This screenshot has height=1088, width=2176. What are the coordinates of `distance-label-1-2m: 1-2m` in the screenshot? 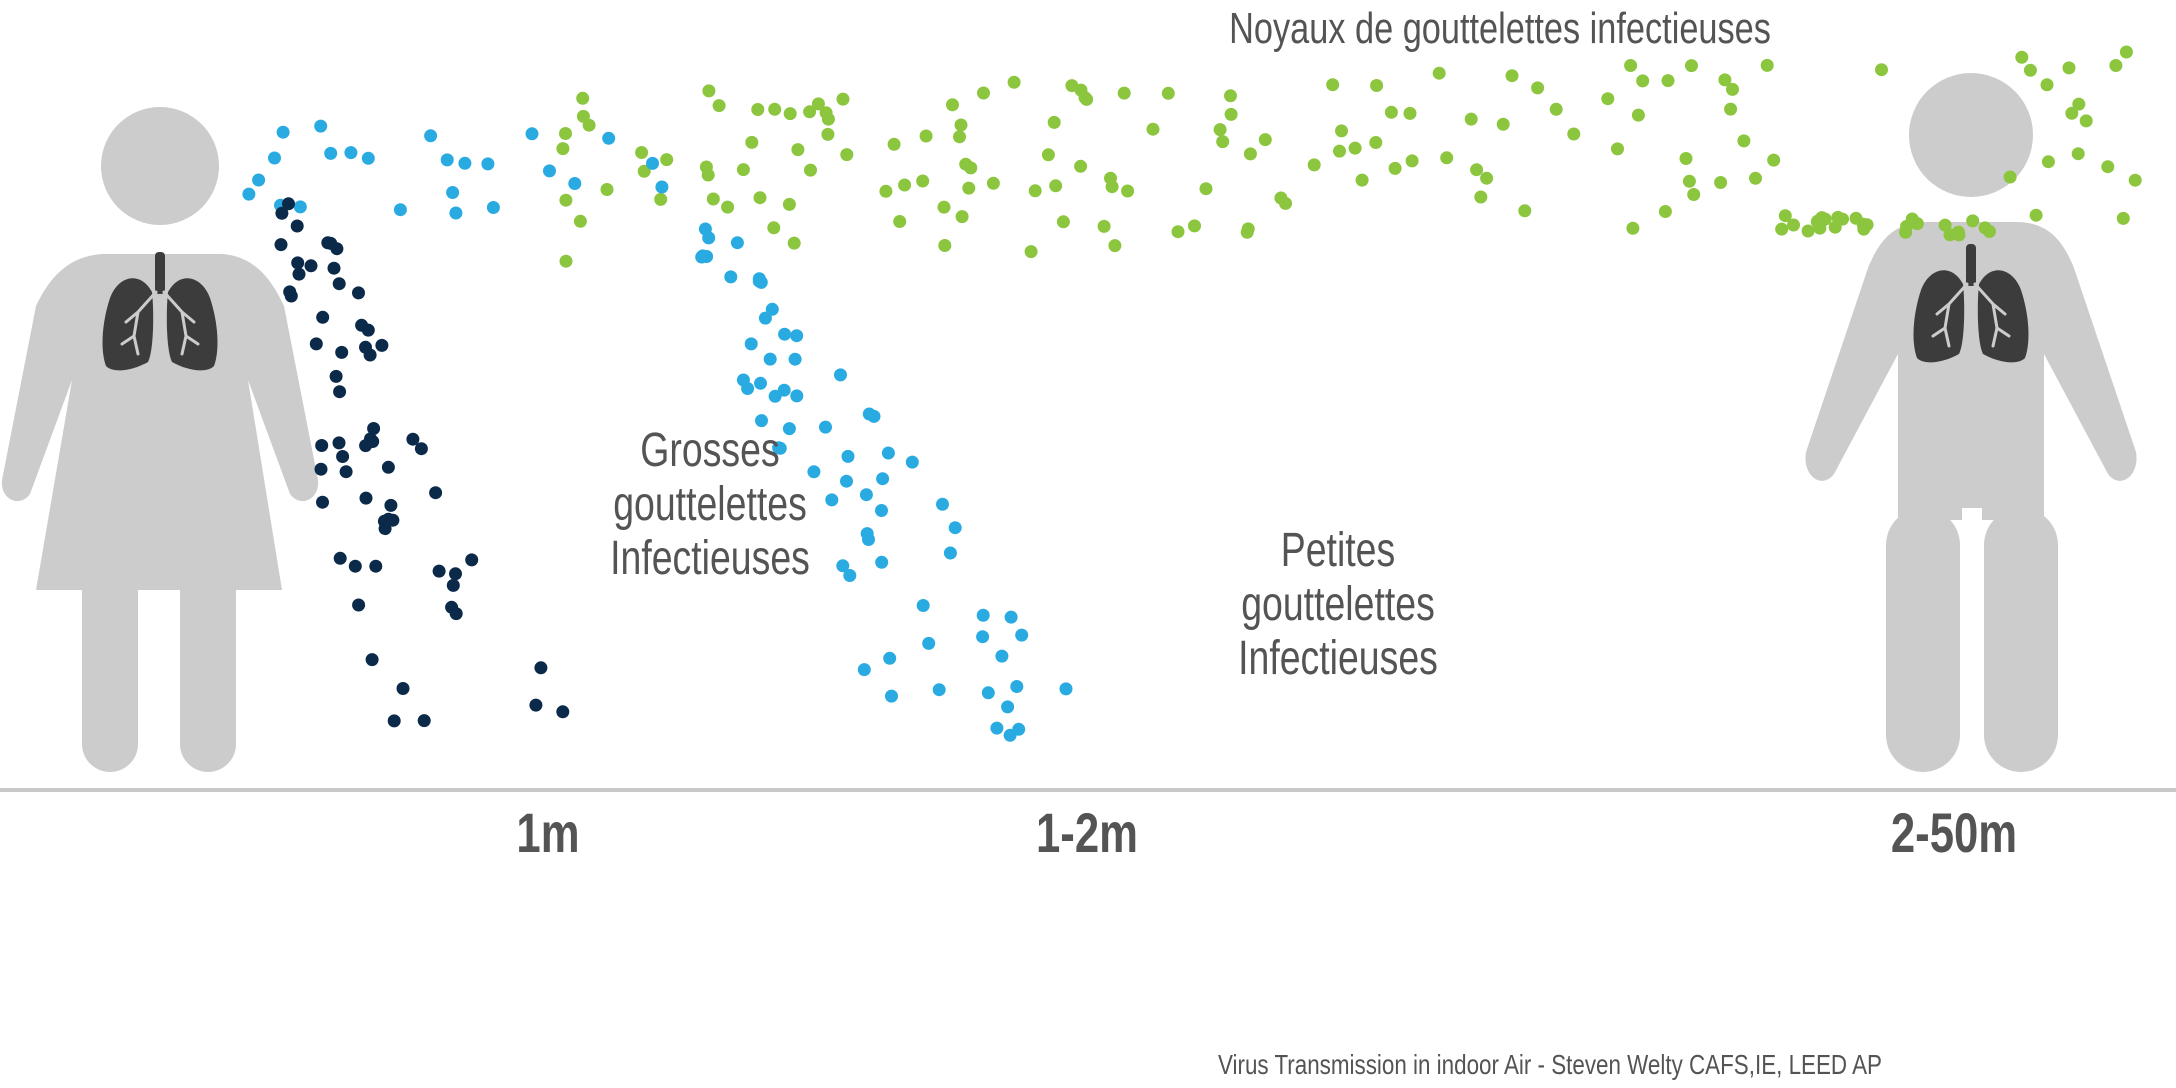 It's located at (1087, 832).